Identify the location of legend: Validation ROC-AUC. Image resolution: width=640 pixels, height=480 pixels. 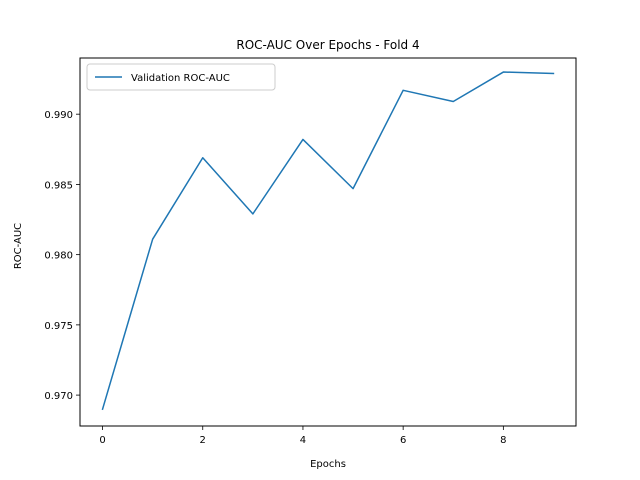
(181, 77).